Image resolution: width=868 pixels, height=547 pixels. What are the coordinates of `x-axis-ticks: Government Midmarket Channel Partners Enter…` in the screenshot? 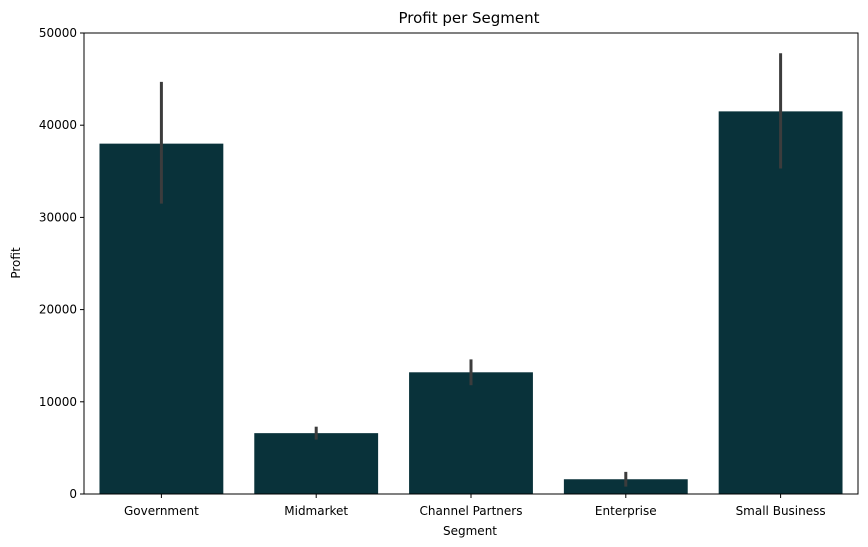 It's located at (475, 506).